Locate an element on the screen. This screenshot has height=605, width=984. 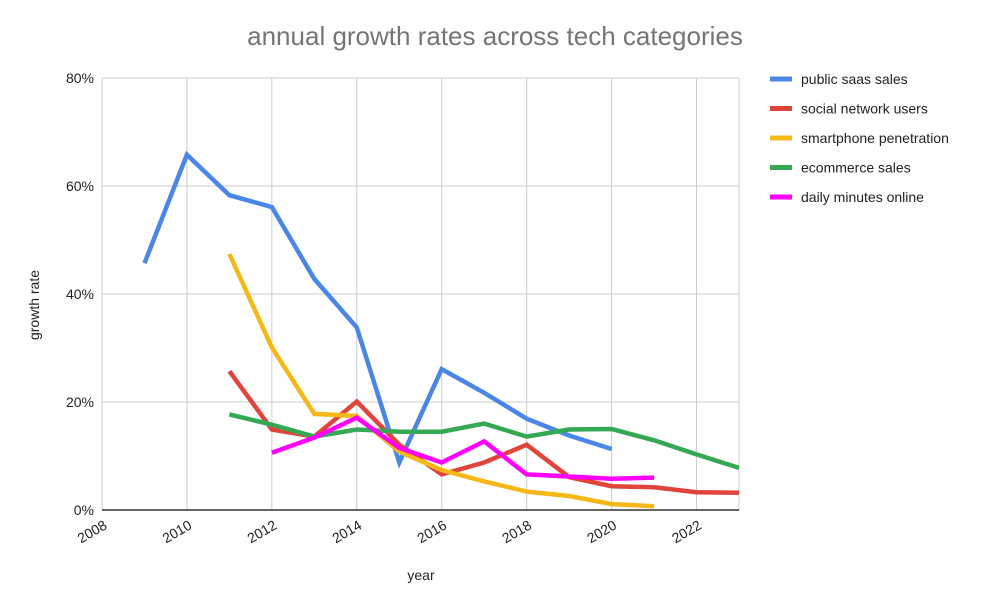
x-tick-label: 2016 is located at coordinates (431, 532).